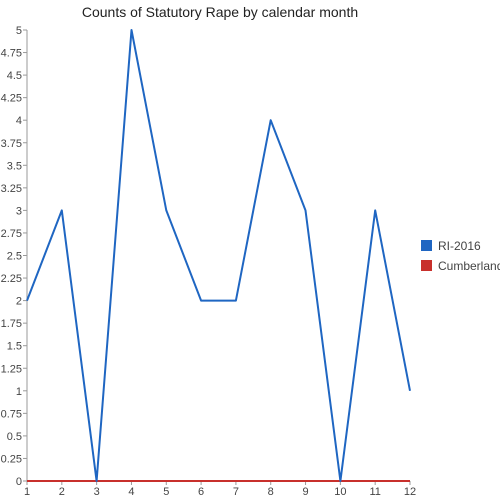  I want to click on y-tick-label: 4.75, so click(11, 54).